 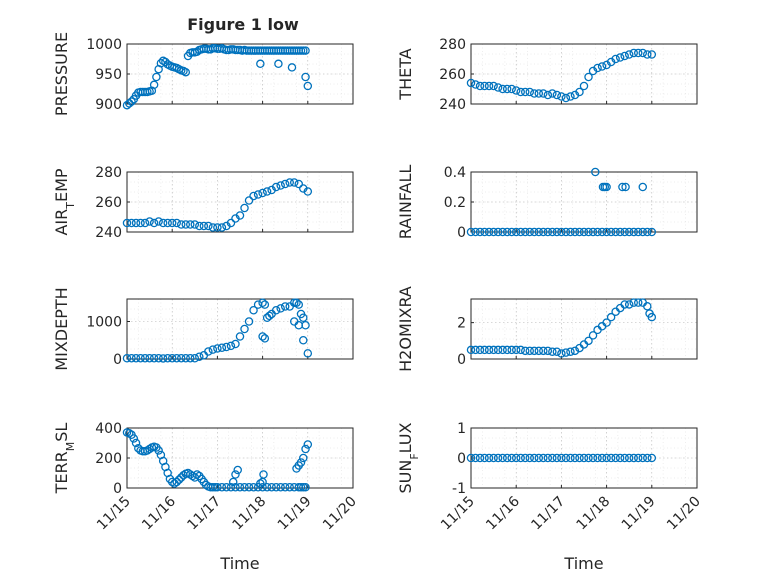 I want to click on x-tick-label: 11/20, so click(x=340, y=514).